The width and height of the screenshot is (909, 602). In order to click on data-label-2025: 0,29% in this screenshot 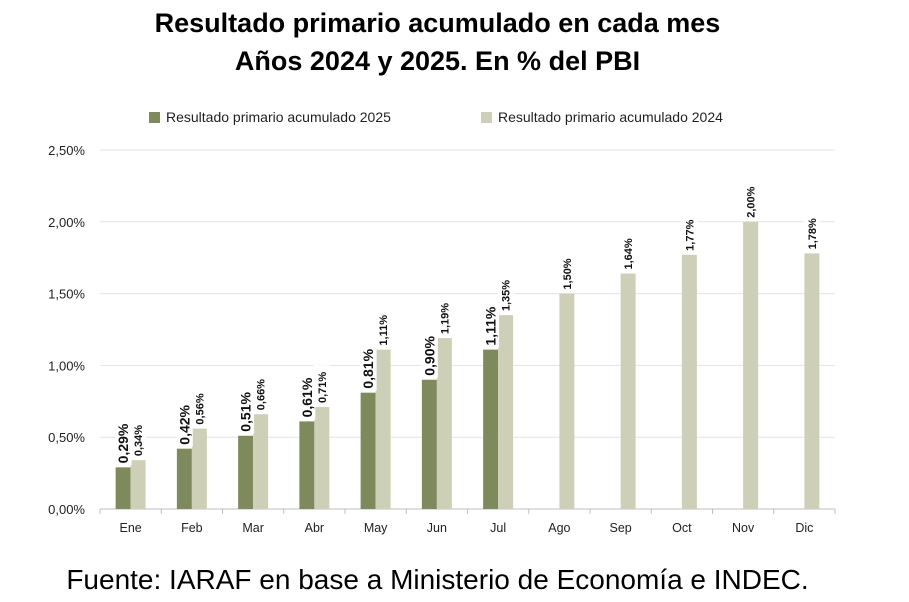, I will do `click(123, 443)`.